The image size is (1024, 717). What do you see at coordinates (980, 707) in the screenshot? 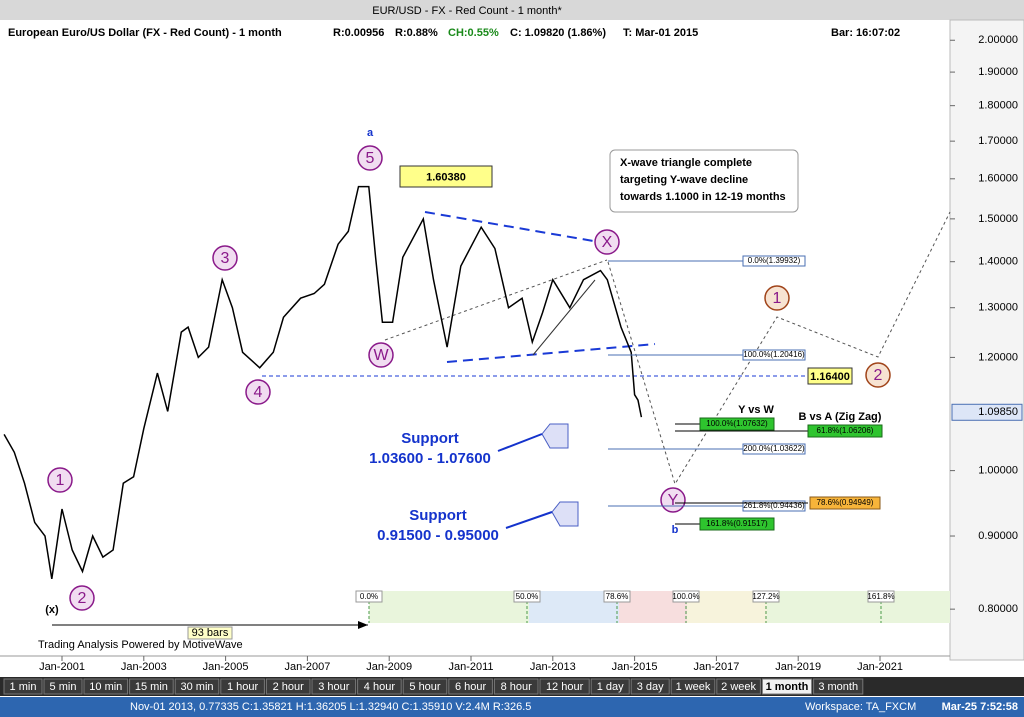
I see `status-clock: Mar-25 7:52:58` at bounding box center [980, 707].